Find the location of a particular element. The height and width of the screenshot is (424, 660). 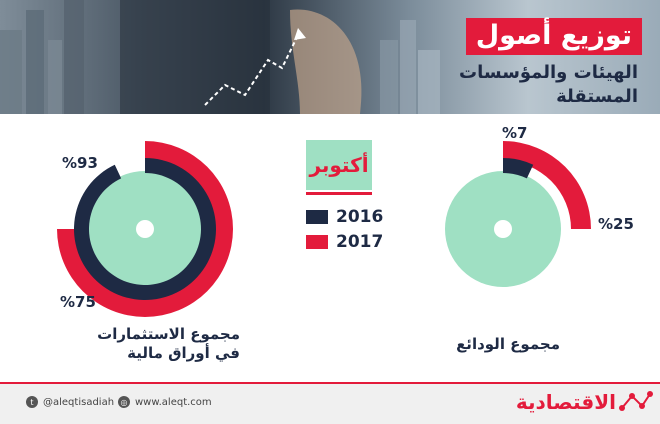

data-label-investments-2017: %75 is located at coordinates (78, 302).